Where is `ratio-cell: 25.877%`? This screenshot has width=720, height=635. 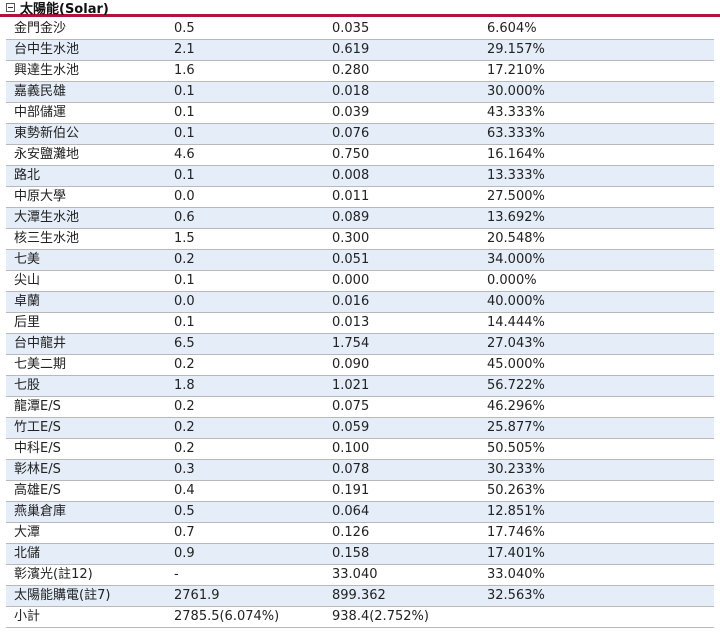 ratio-cell: 25.877% is located at coordinates (596, 428).